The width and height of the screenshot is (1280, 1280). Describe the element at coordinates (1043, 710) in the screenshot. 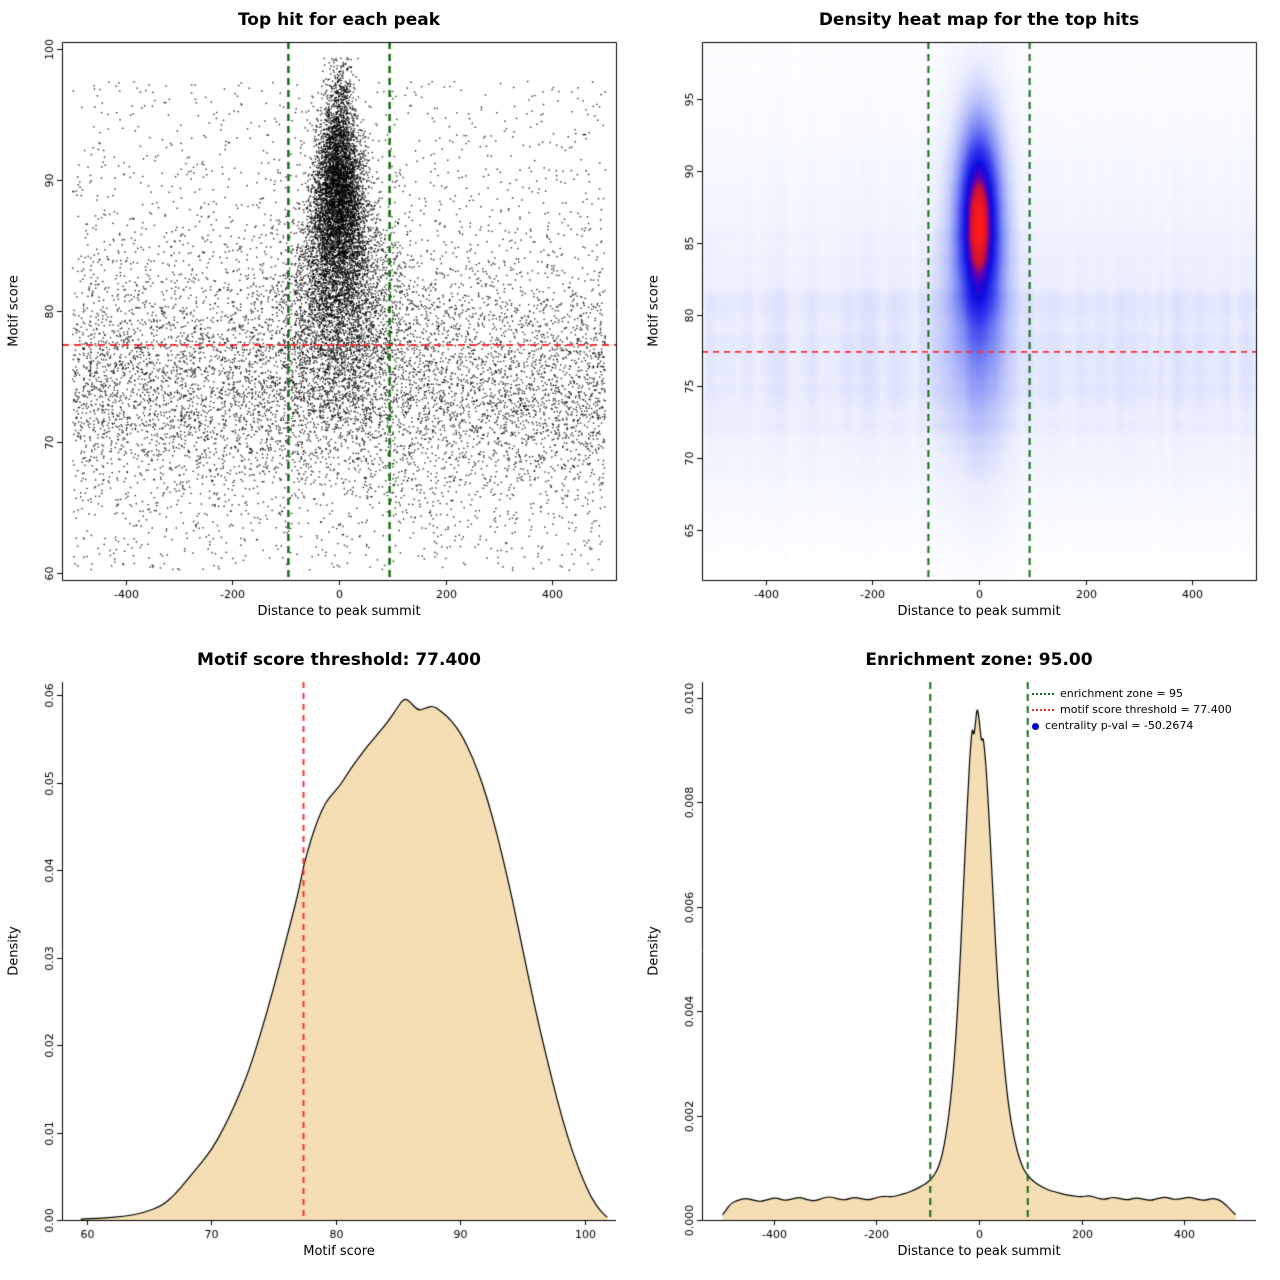

I see `red-dotted-line-swatch` at that location.